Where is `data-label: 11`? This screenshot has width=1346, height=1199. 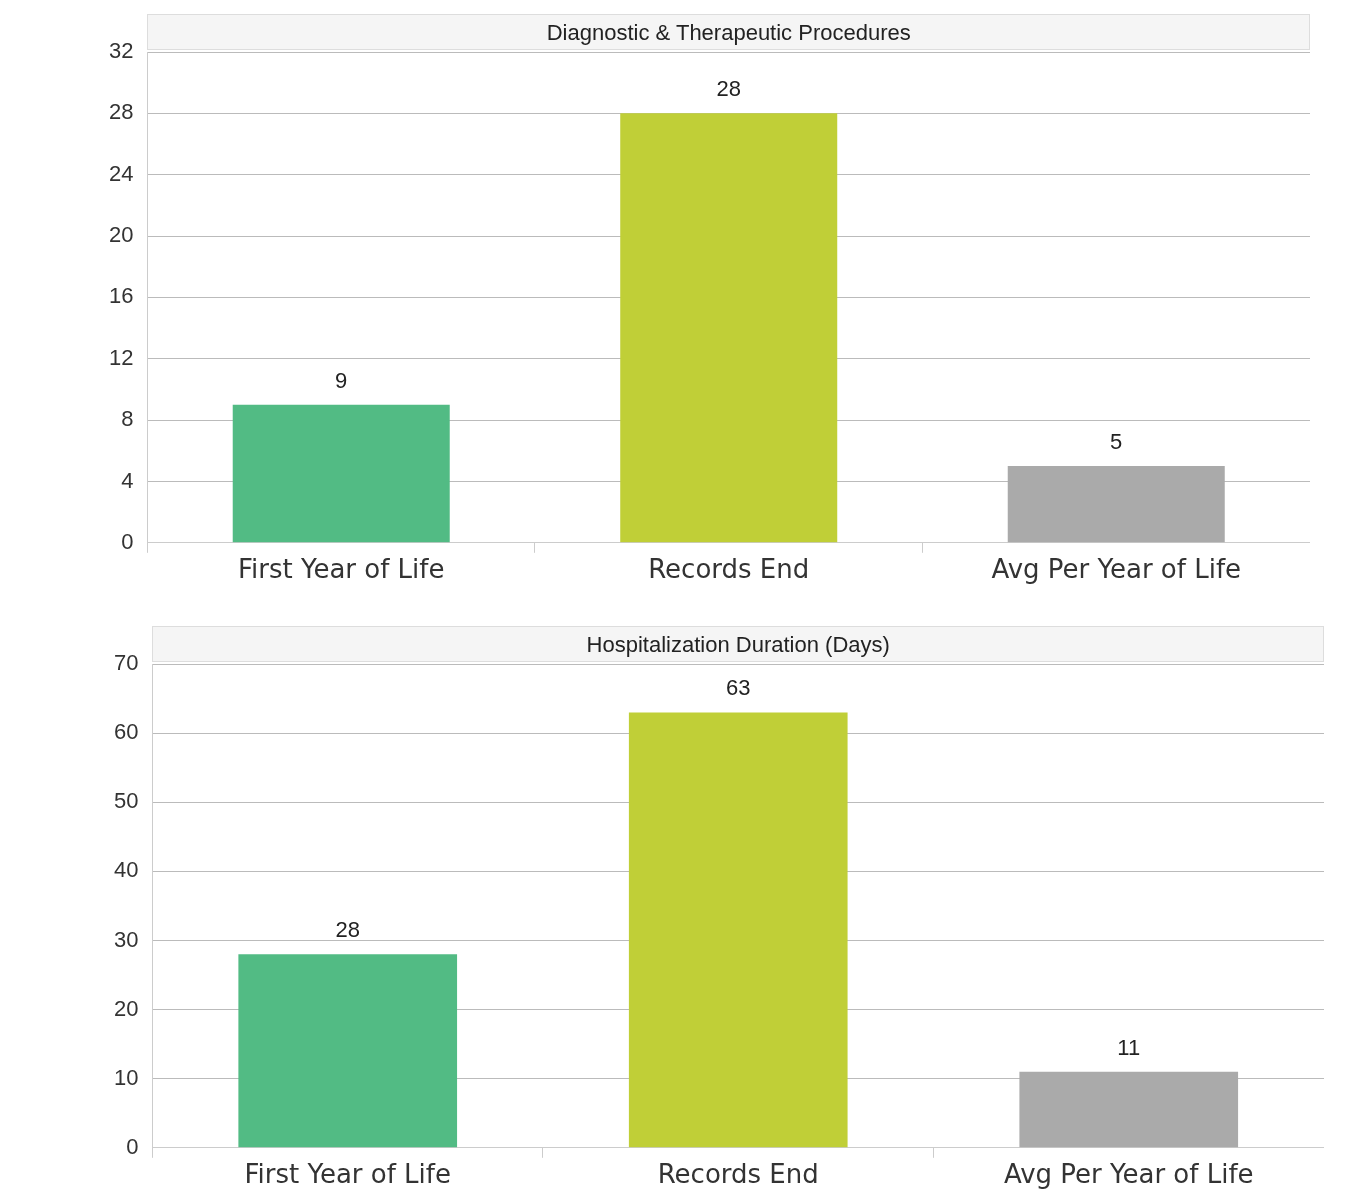
data-label: 11 is located at coordinates (1129, 1047).